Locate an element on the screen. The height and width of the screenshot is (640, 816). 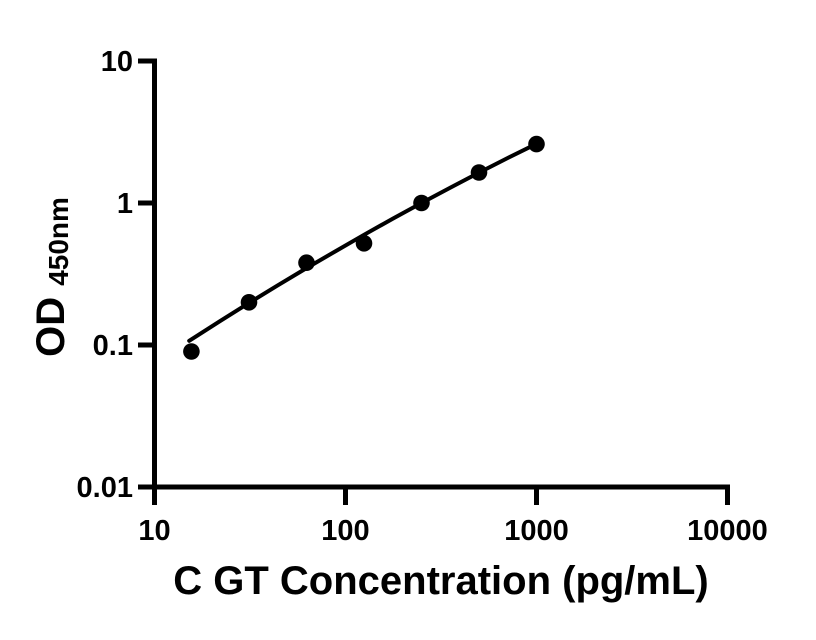
y-axis-tick-label: 1 is located at coordinates (125, 204).